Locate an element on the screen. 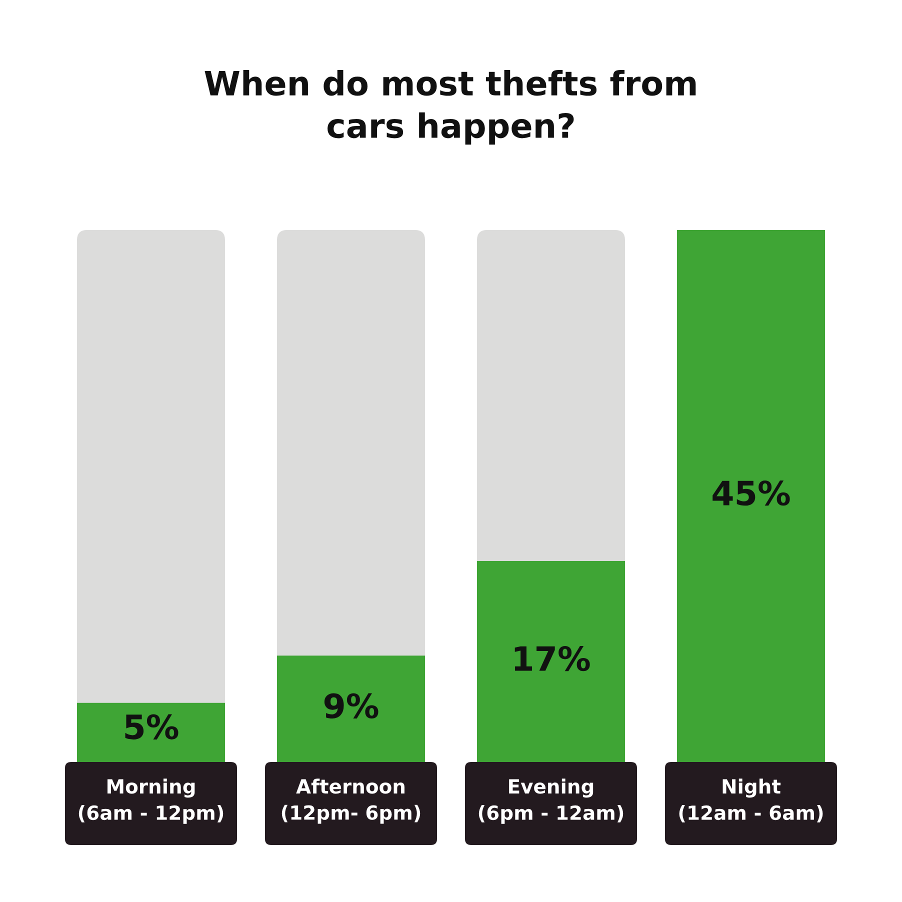  chart-title: When do most thefts from cars happen? is located at coordinates (450, 107).